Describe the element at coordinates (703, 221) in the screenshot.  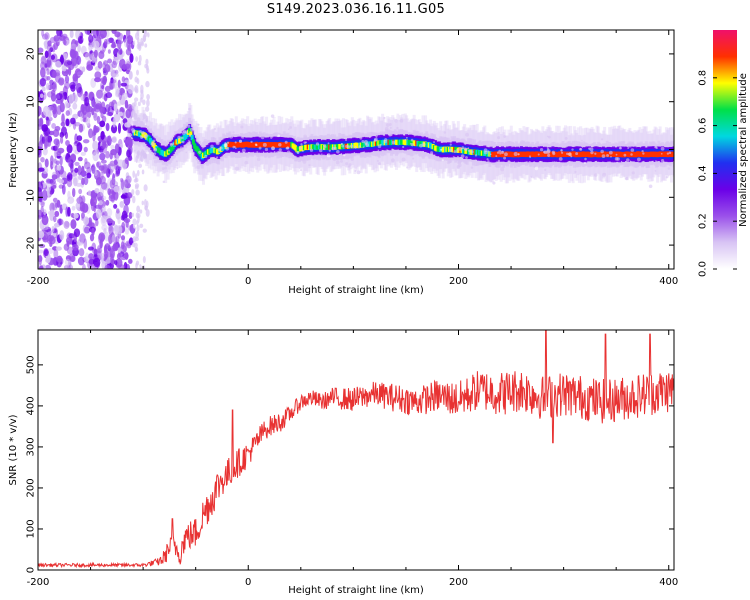
I see `colorbar-tick-label: 0.2` at that location.